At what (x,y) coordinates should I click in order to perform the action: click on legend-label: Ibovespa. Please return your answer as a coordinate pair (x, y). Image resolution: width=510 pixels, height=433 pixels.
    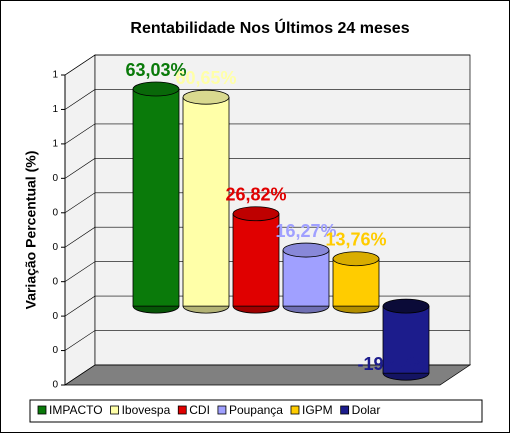
    Looking at the image, I should click on (146, 410).